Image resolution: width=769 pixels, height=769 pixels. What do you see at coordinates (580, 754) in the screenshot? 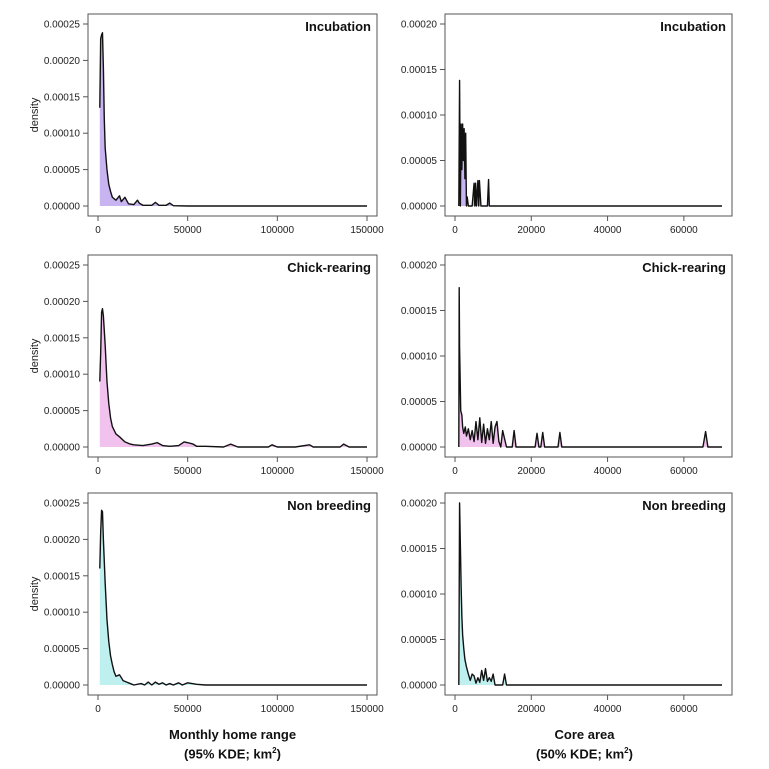
I see `x-axis-title-core-area-units: (50% KDE; km` at bounding box center [580, 754].